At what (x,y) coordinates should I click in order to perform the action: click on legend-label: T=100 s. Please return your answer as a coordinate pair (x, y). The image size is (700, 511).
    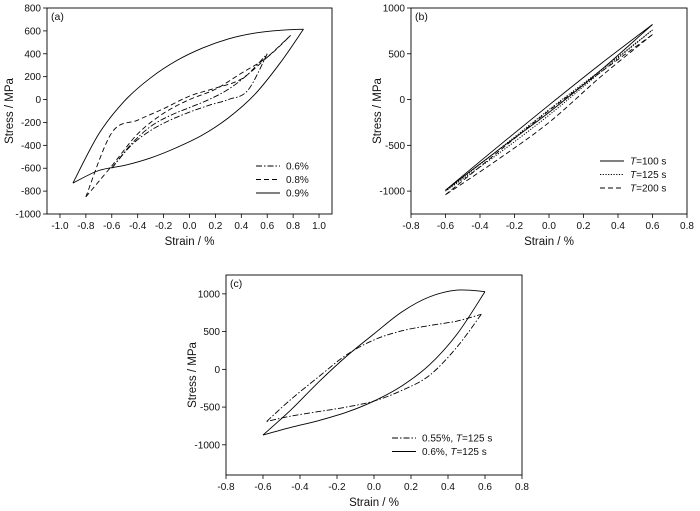
    Looking at the image, I should click on (648, 162).